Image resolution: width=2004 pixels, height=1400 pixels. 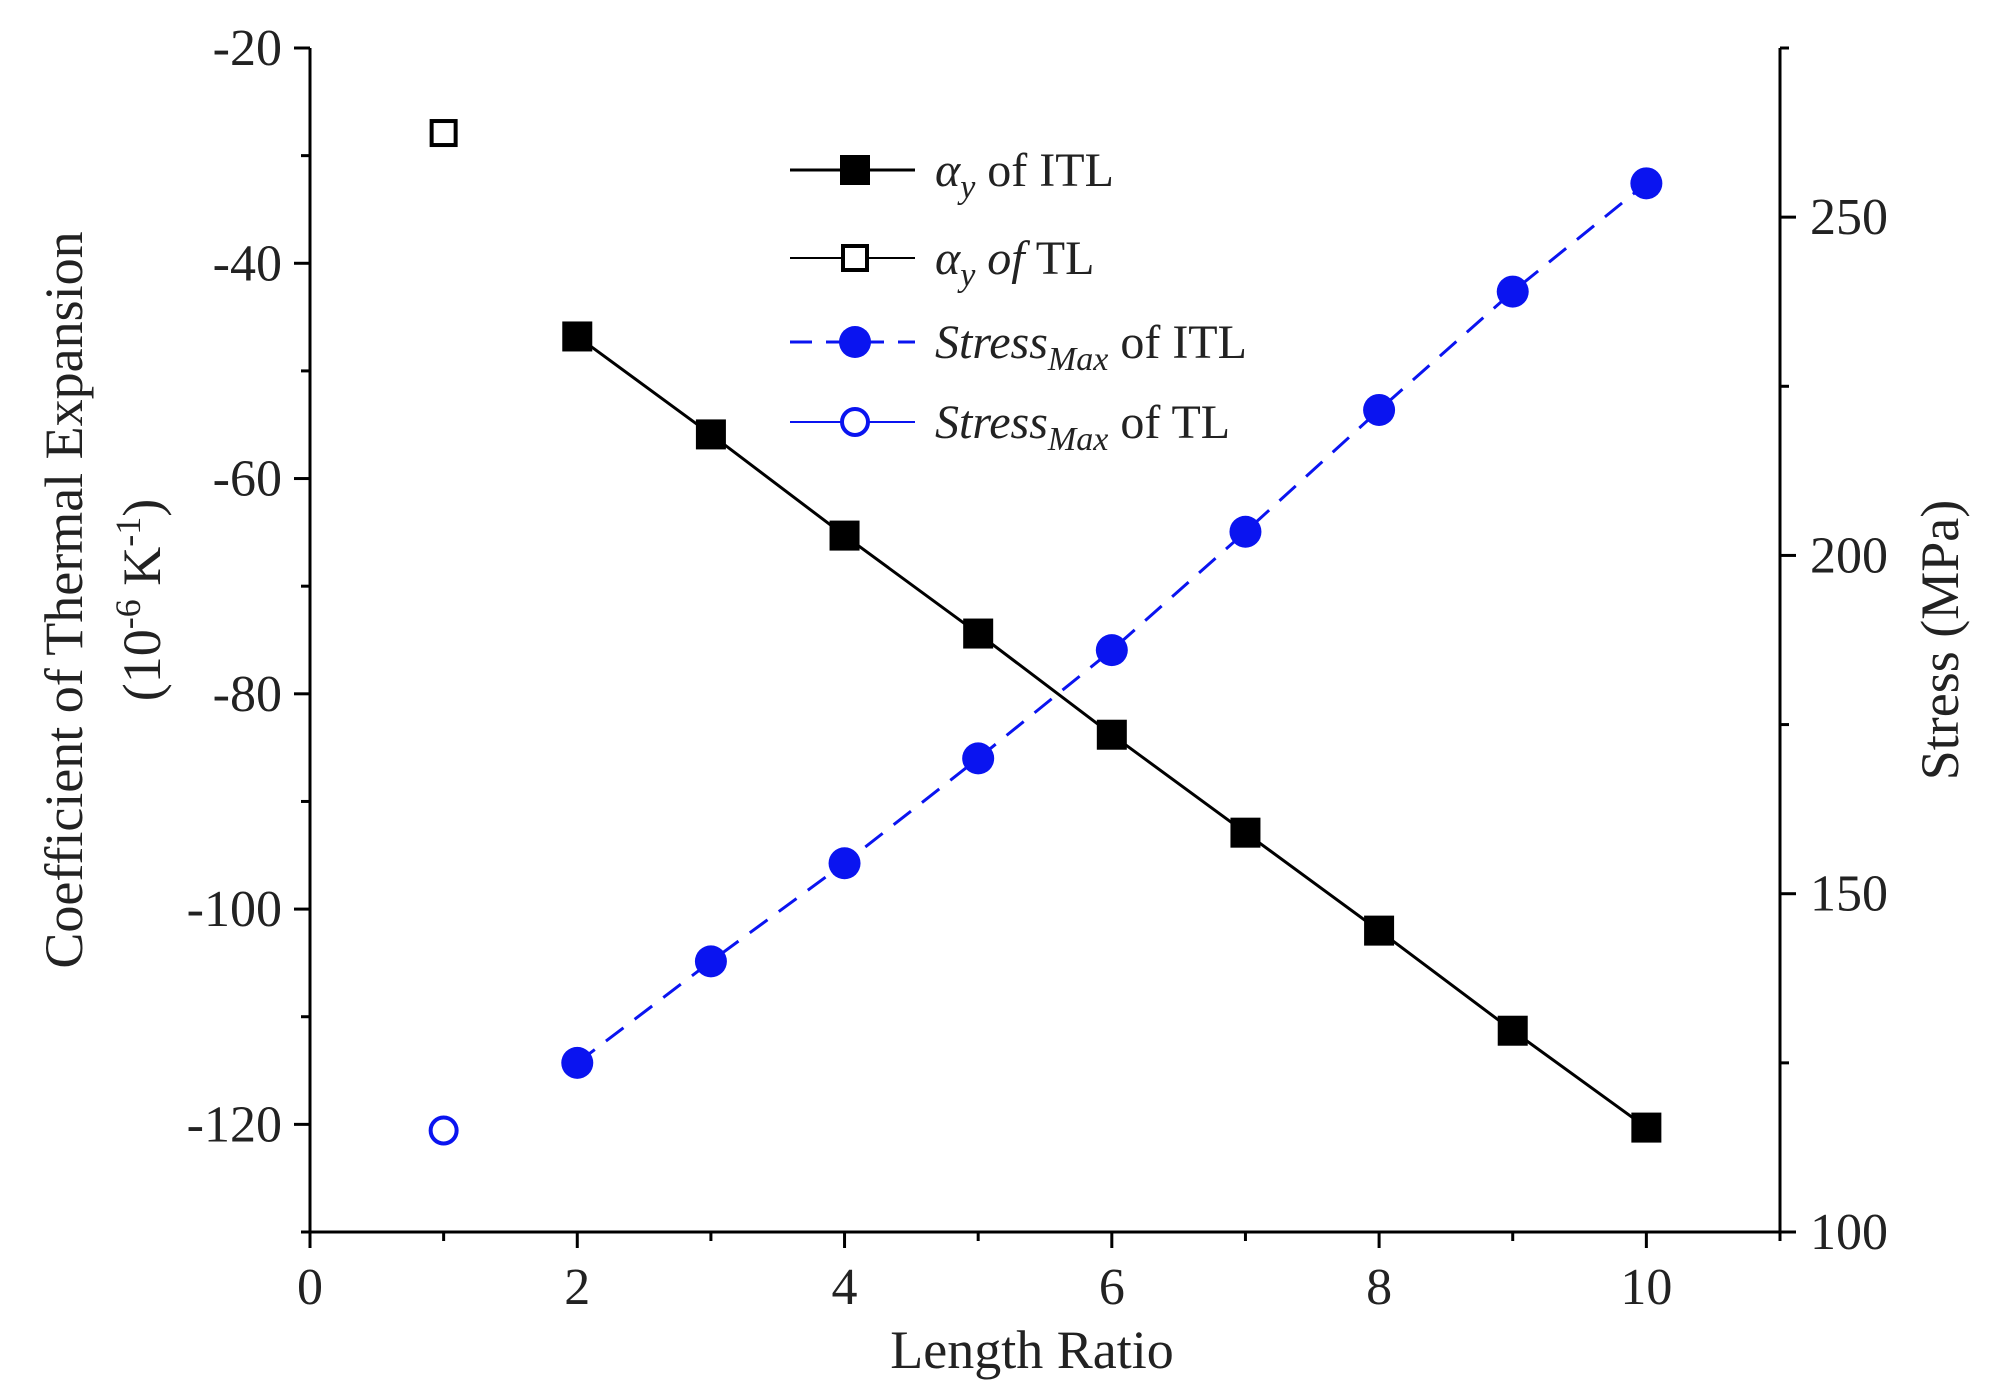 I want to click on x-tick-label: 2, so click(x=577, y=1287).